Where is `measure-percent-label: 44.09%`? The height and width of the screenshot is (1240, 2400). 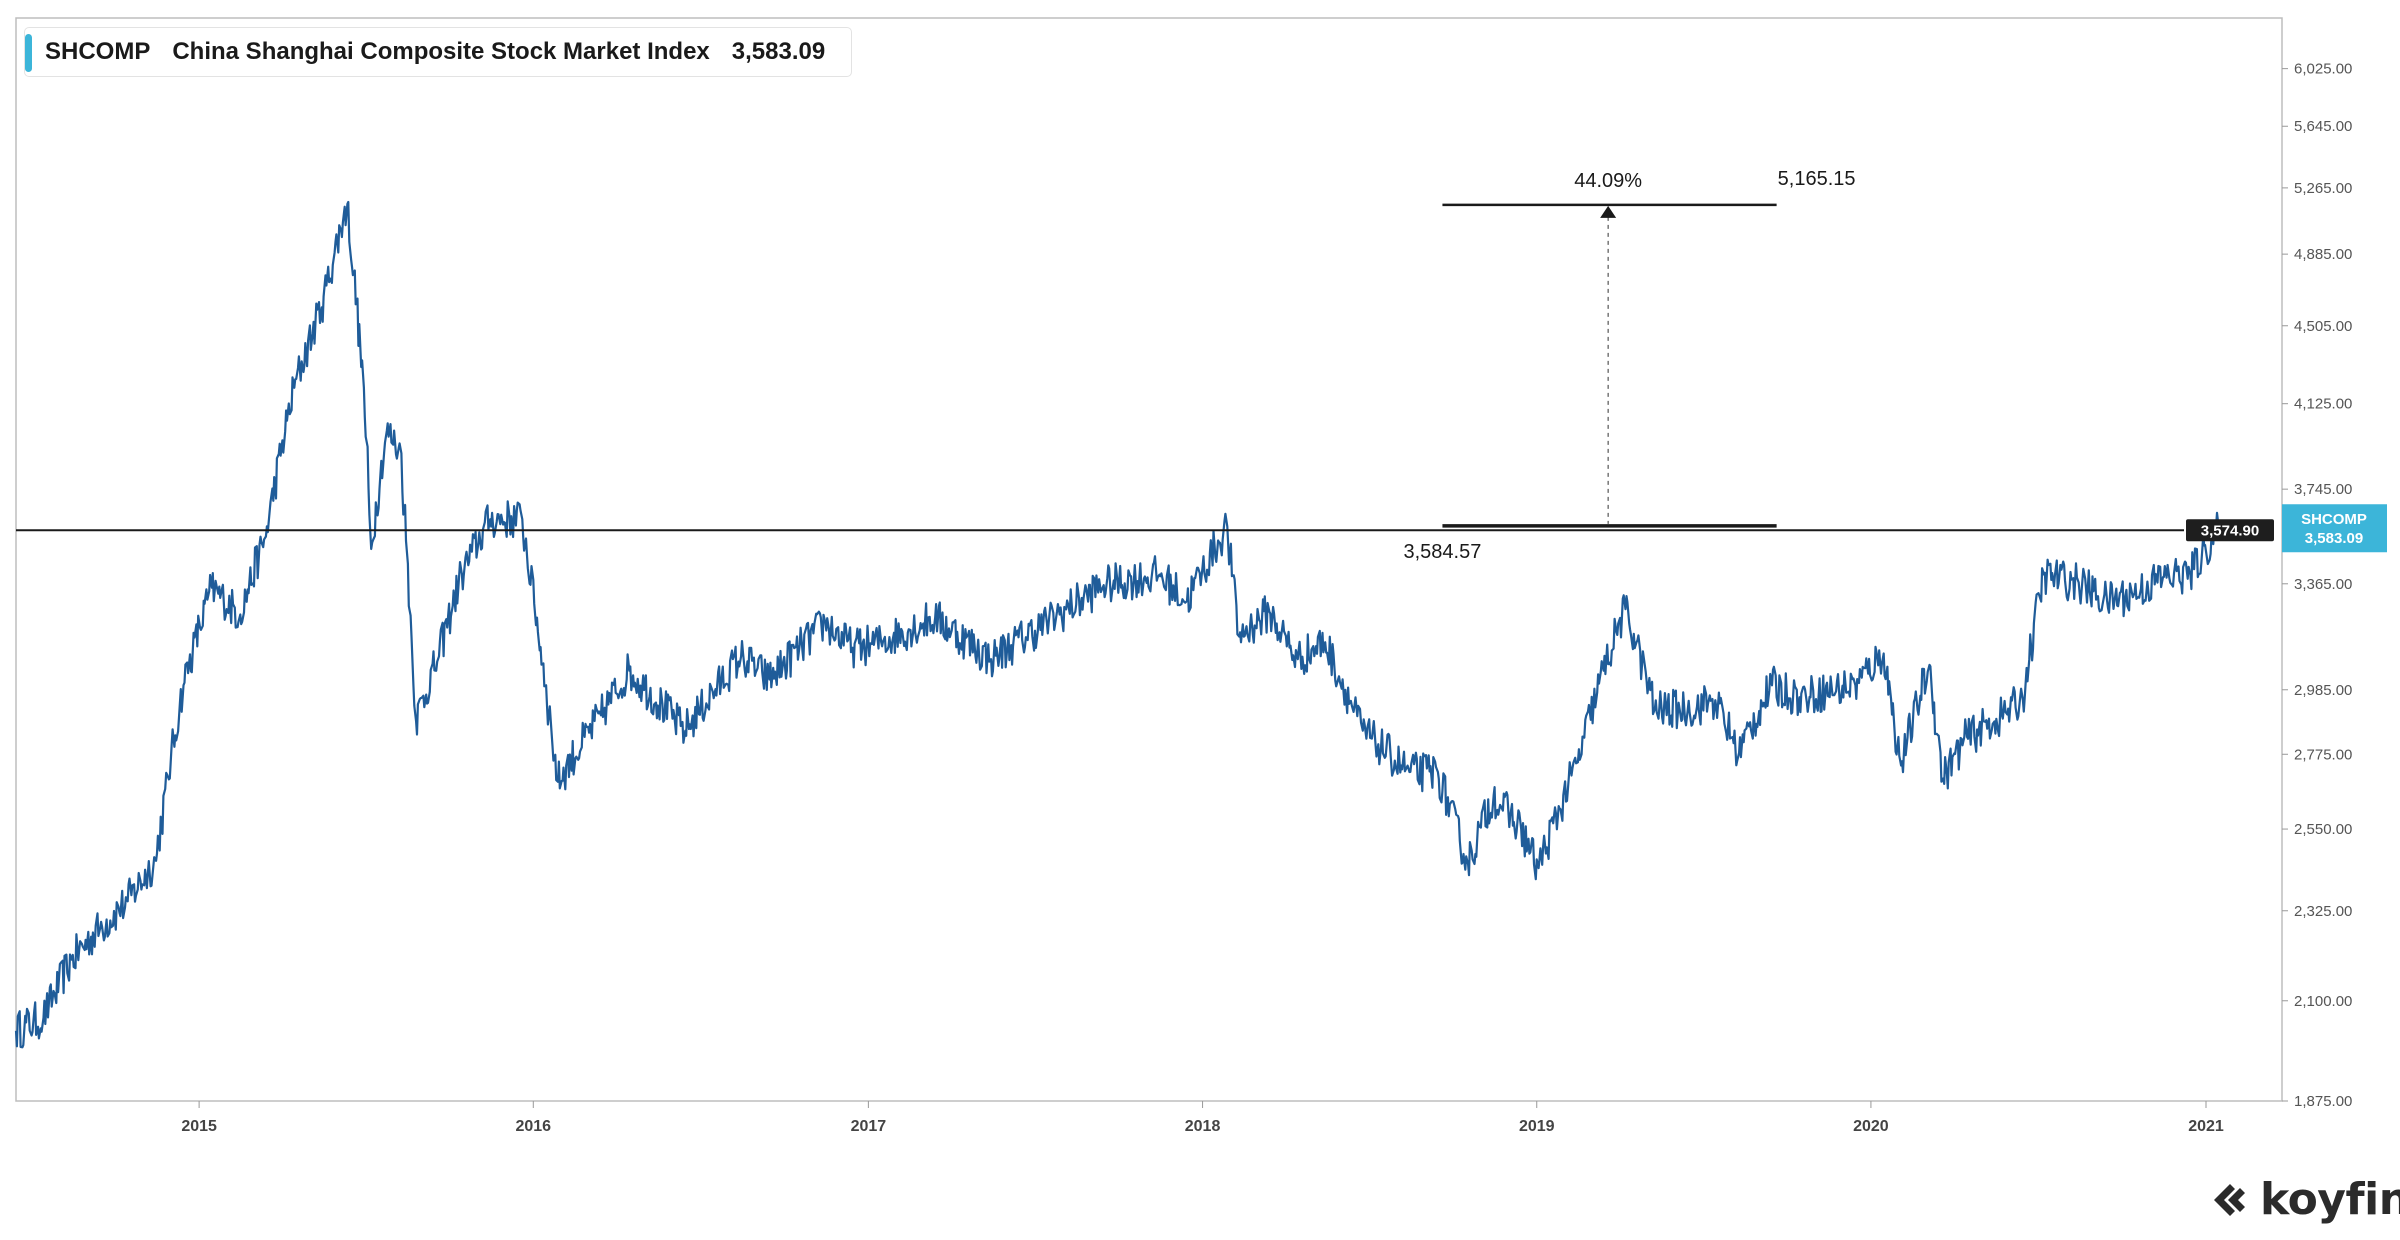 measure-percent-label: 44.09% is located at coordinates (1608, 181).